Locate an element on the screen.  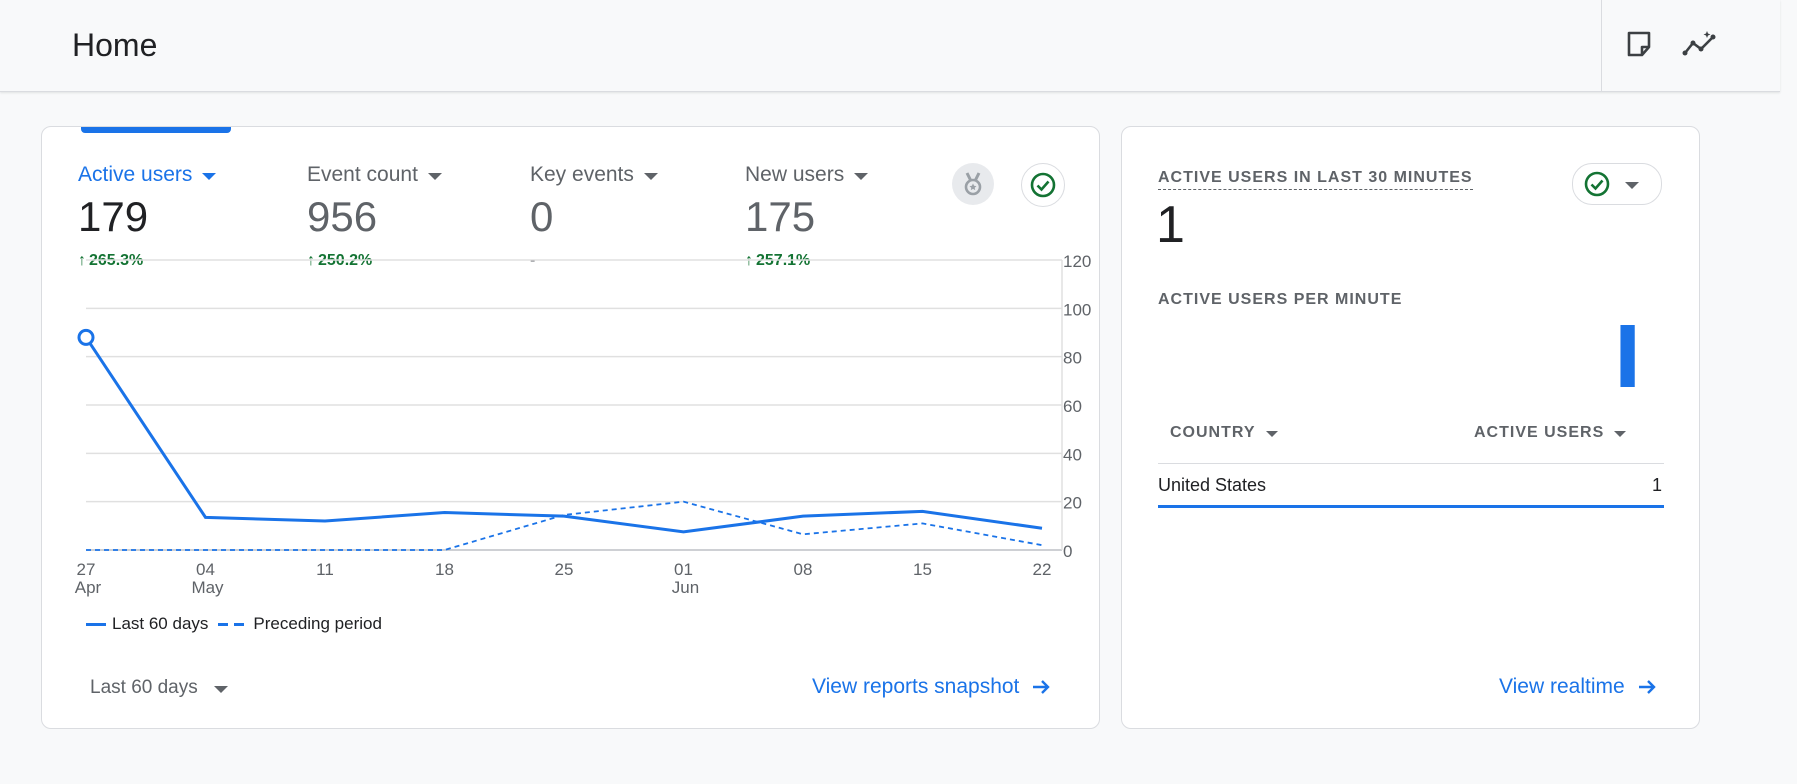
per-minute-bar-chart is located at coordinates (1627, 356).